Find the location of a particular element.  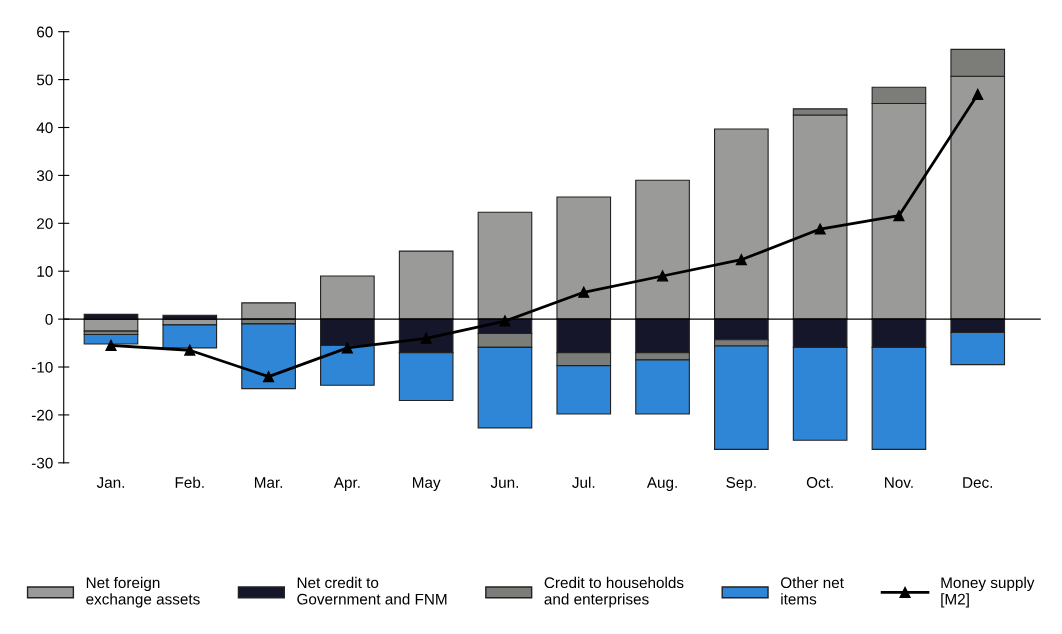

x-tick-label: Jun. is located at coordinates (504, 482).